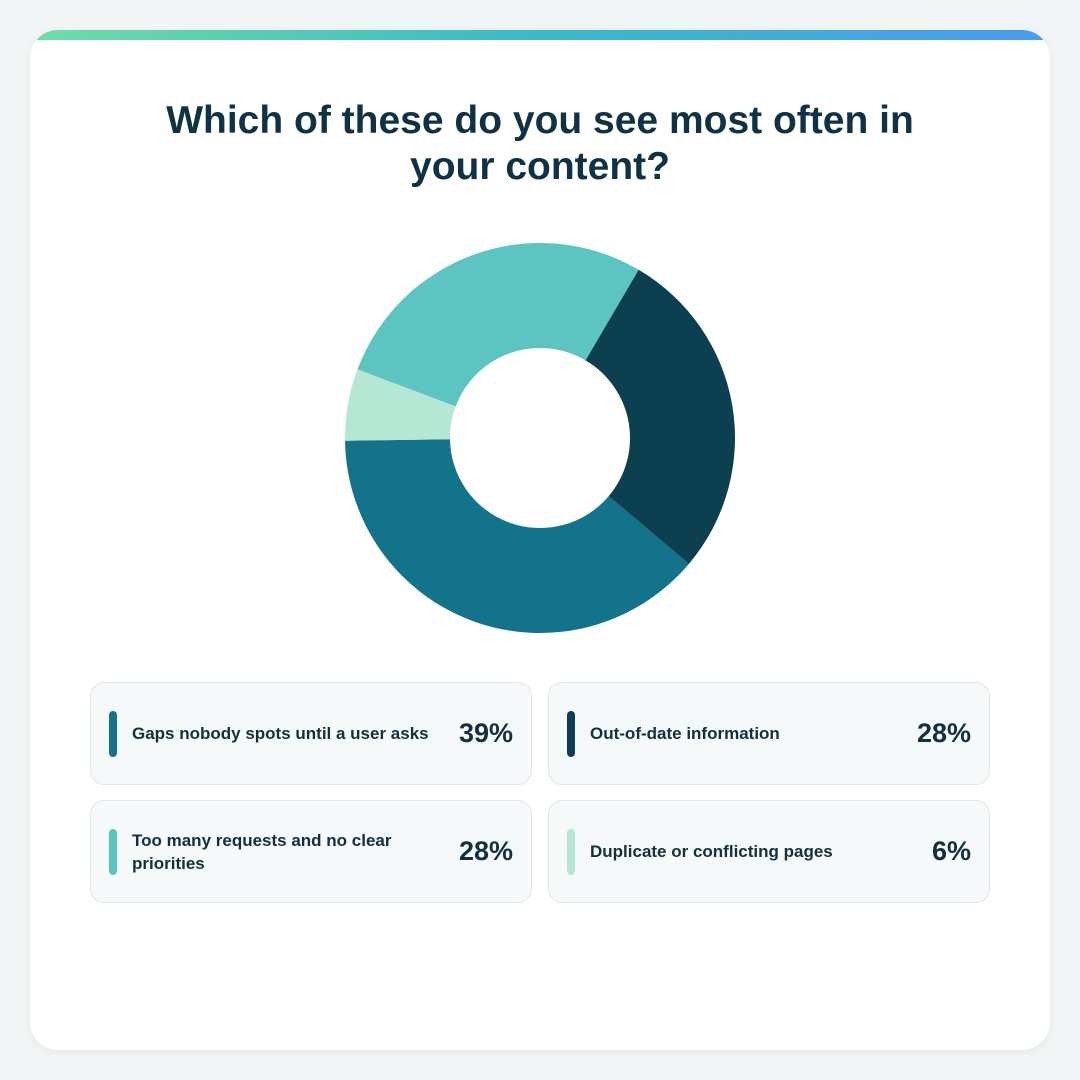 This screenshot has width=1080, height=1080. I want to click on accent-bar, so click(540, 35).